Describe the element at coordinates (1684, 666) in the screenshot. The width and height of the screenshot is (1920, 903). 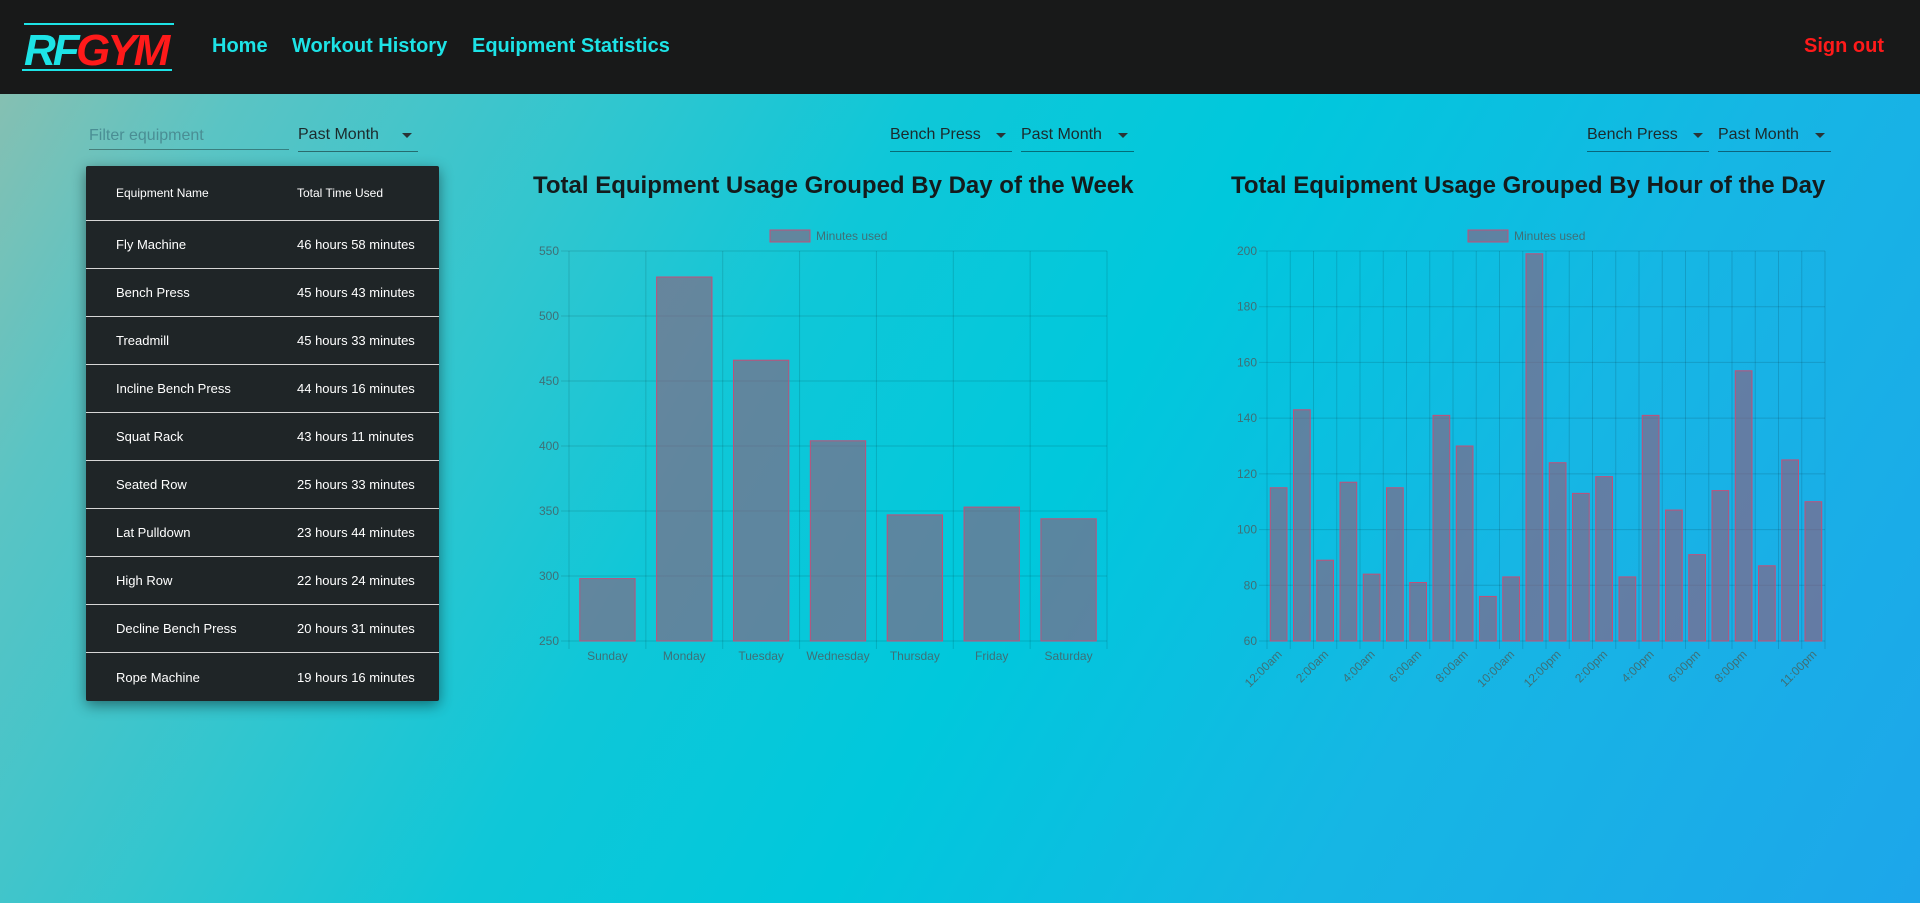
I see `x-tick-label: 6:00pm` at that location.